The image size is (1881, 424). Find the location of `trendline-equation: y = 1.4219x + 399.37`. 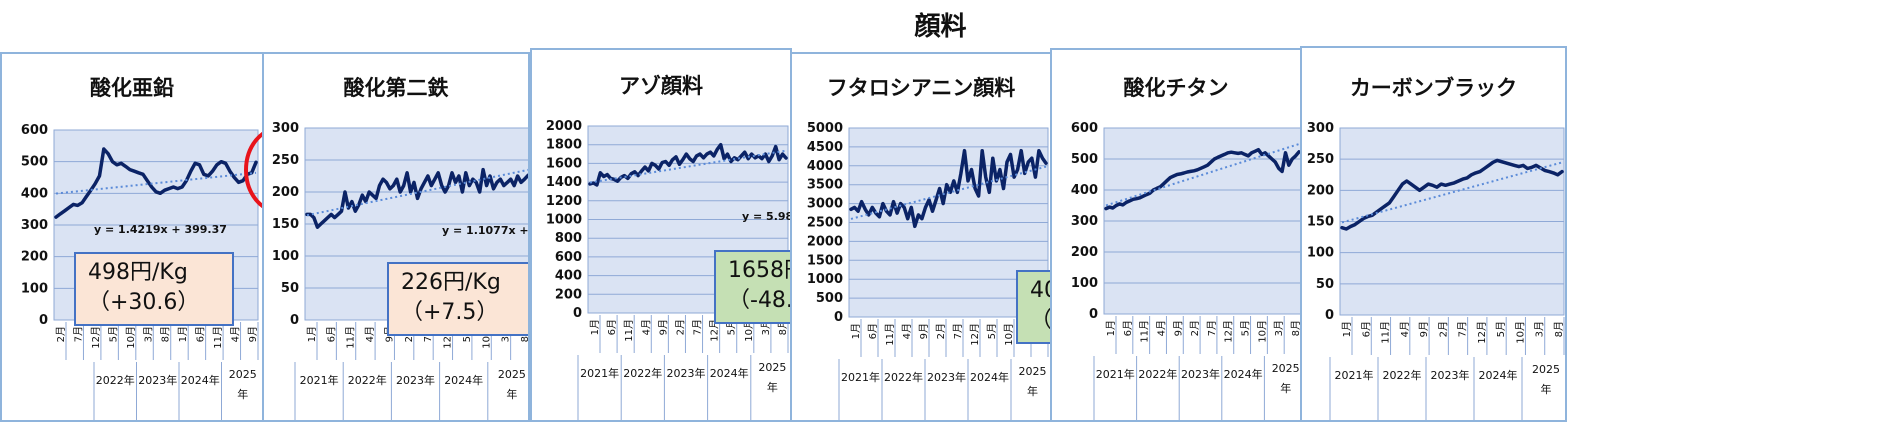

trendline-equation: y = 1.4219x + 399.37 is located at coordinates (160, 229).